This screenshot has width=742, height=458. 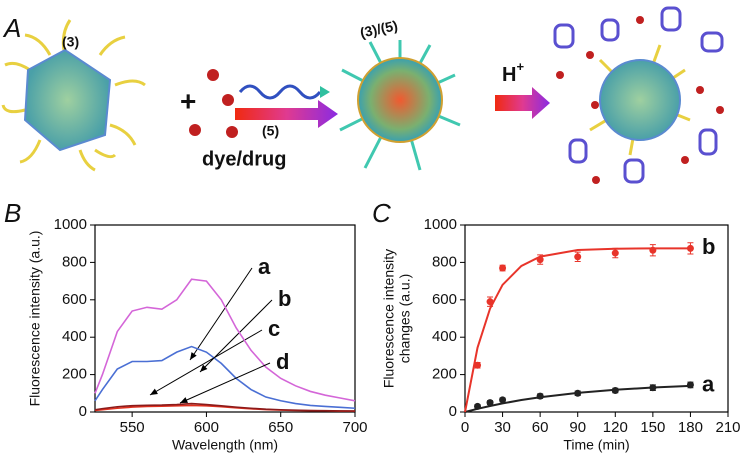 I want to click on x-tick-label: 650, so click(x=280, y=427).